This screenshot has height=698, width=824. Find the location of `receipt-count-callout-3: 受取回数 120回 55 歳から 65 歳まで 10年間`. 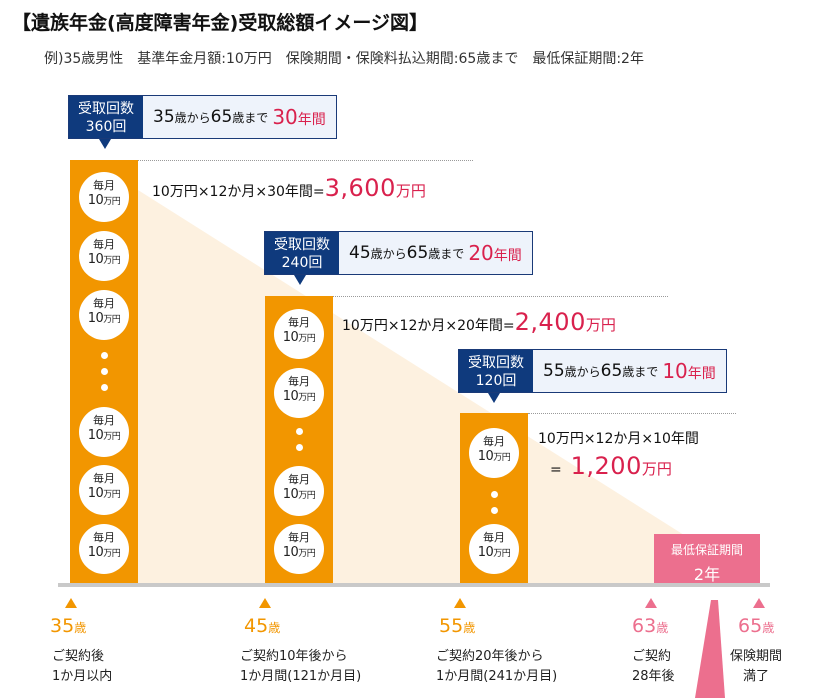

receipt-count-callout-3: 受取回数 120回 55 歳から 65 歳まで 10年間 is located at coordinates (592, 371).